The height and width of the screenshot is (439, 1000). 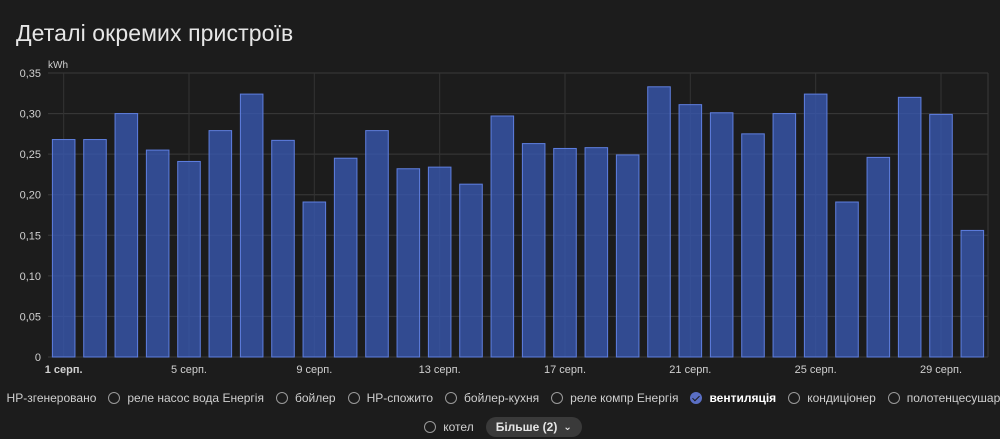 I want to click on legend-label: HP-згенеровано, so click(x=51, y=398).